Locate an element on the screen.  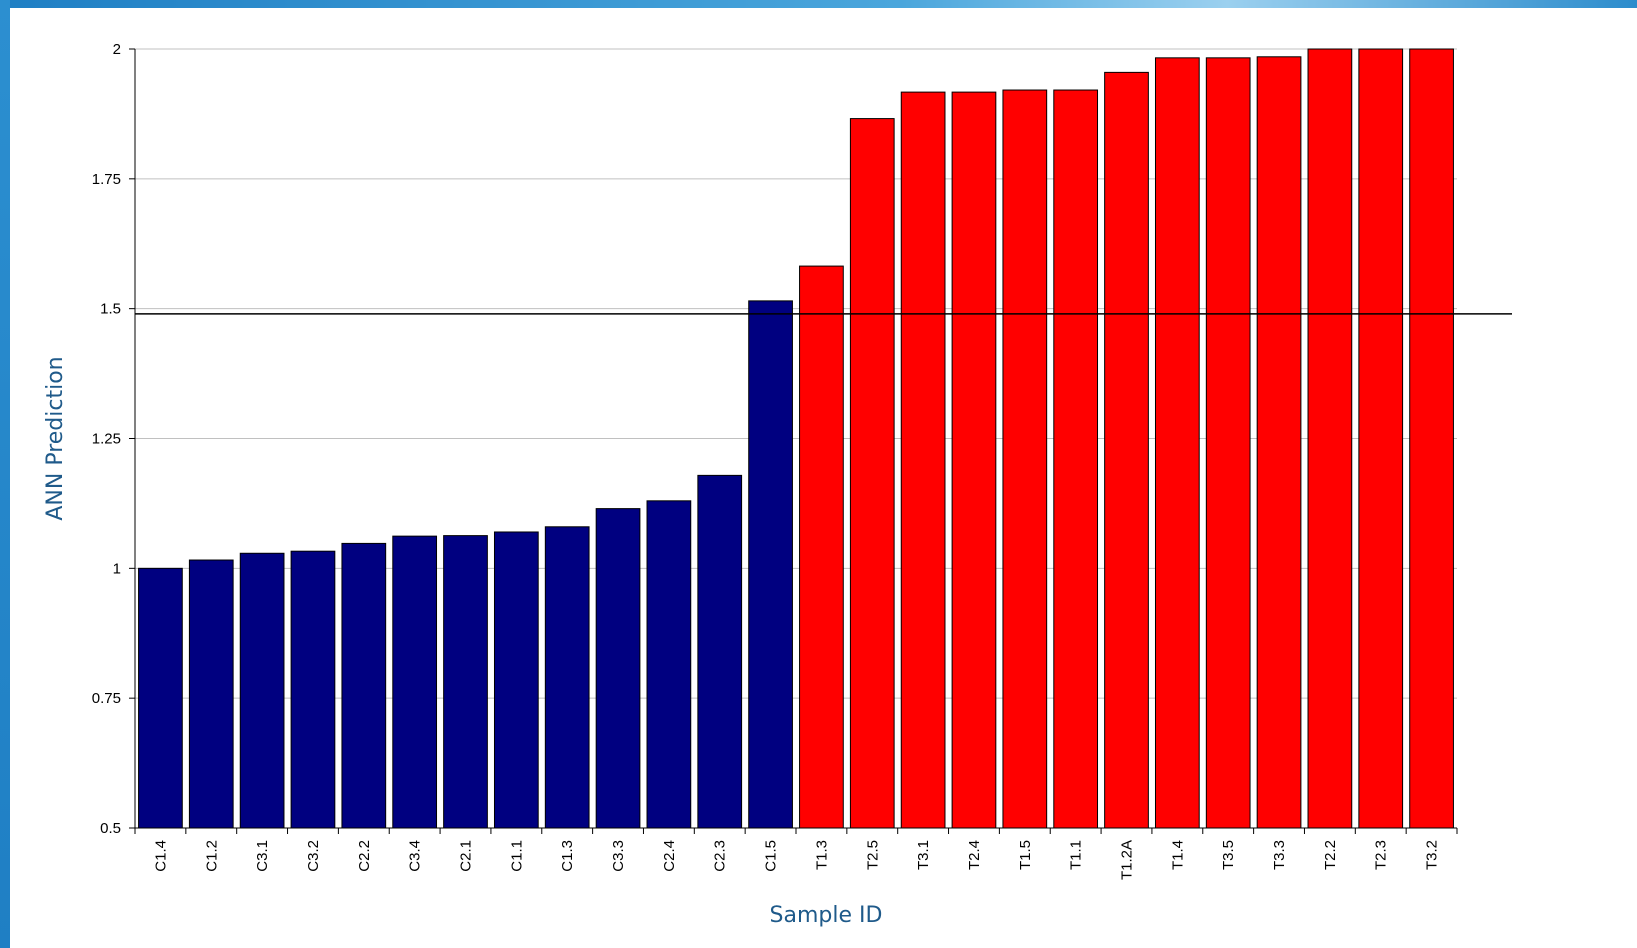
x-tick-label: C2.4 is located at coordinates (669, 856).